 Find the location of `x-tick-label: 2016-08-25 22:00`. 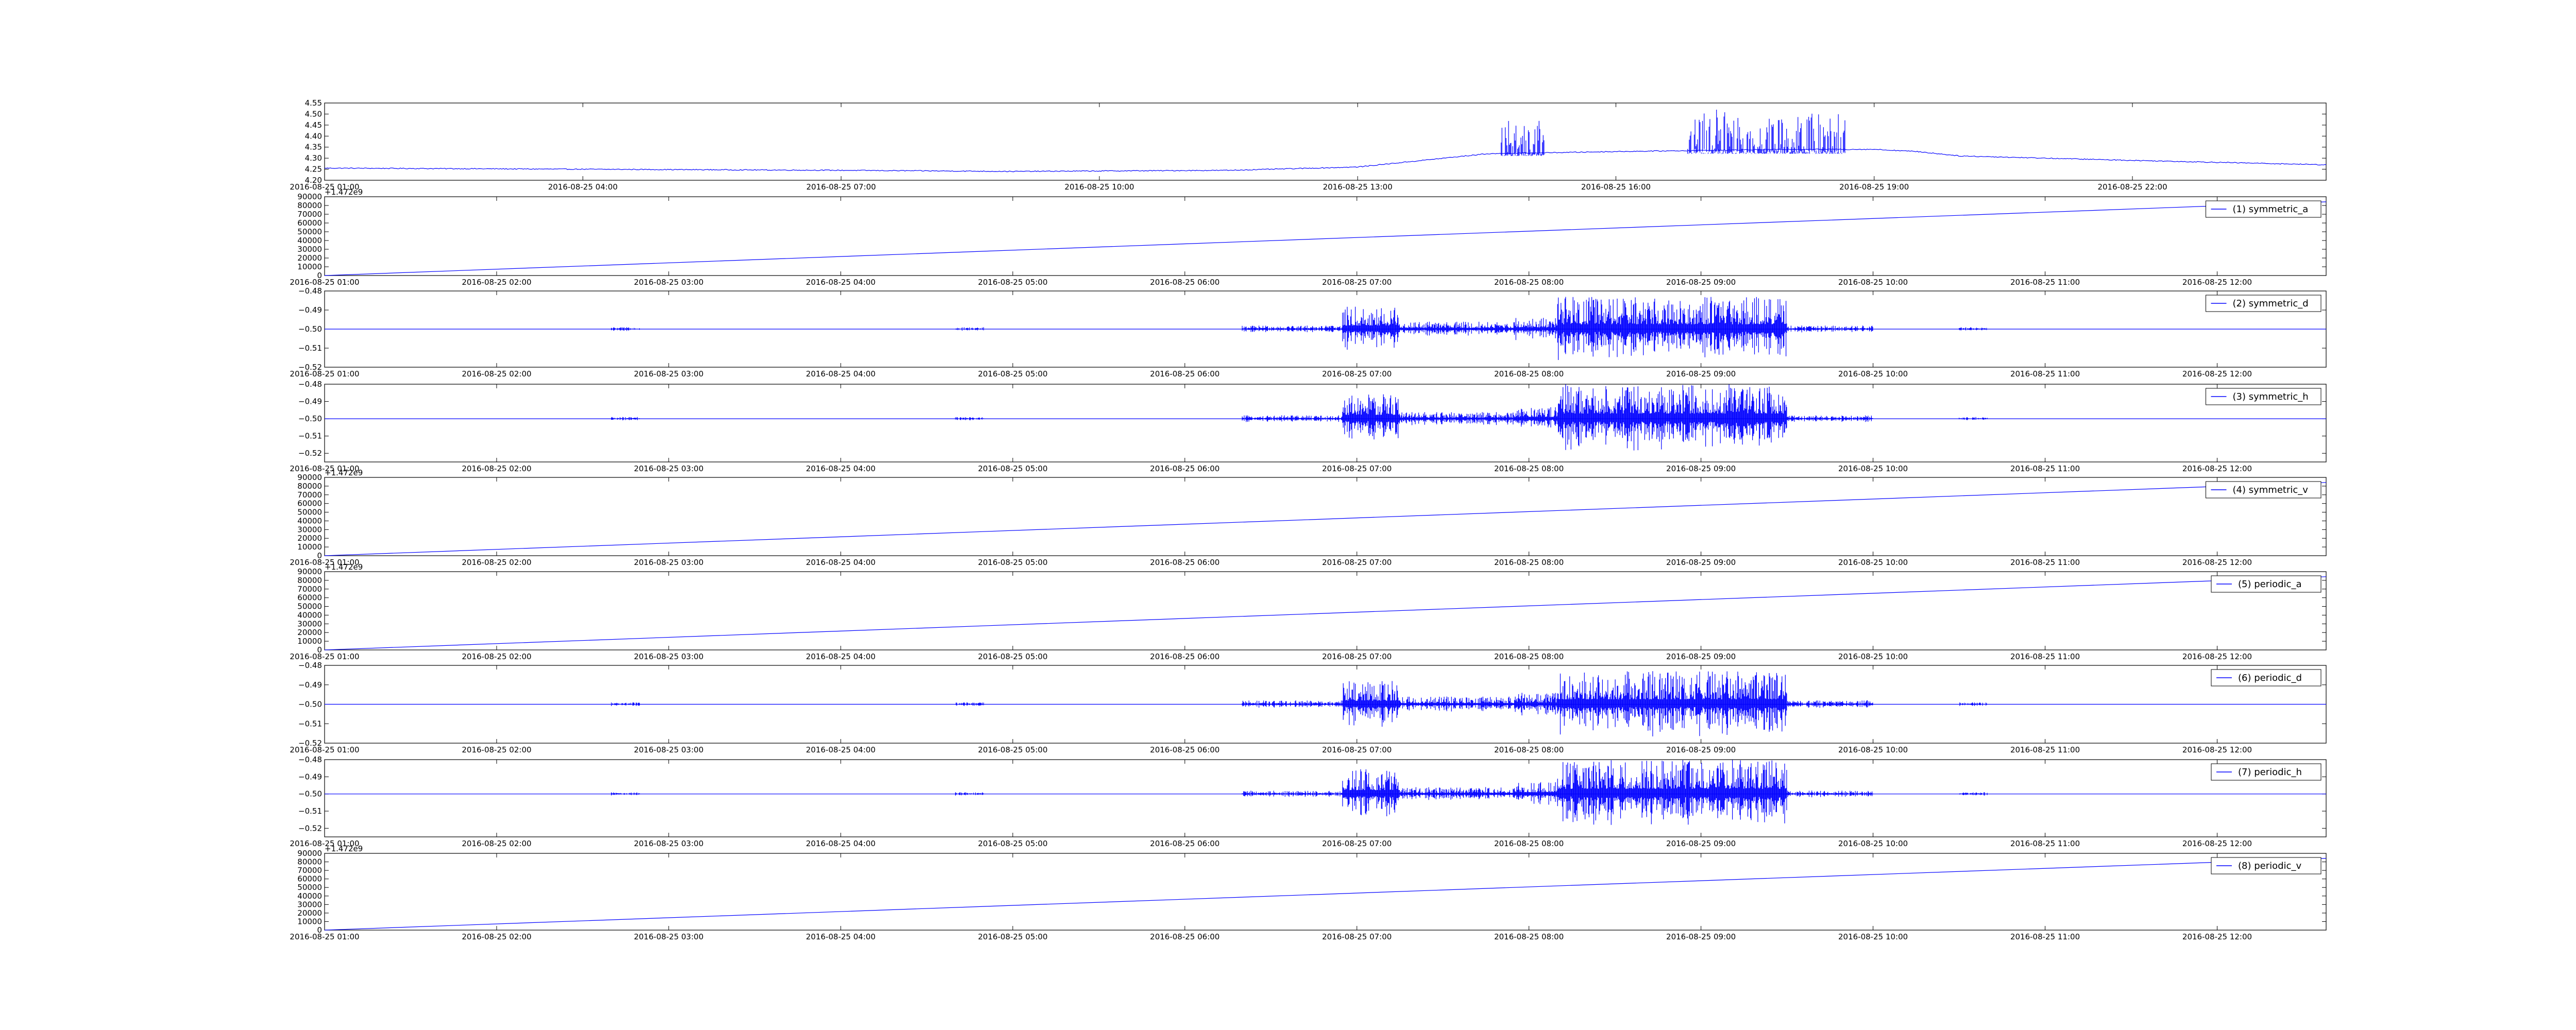

x-tick-label: 2016-08-25 22:00 is located at coordinates (2132, 187).